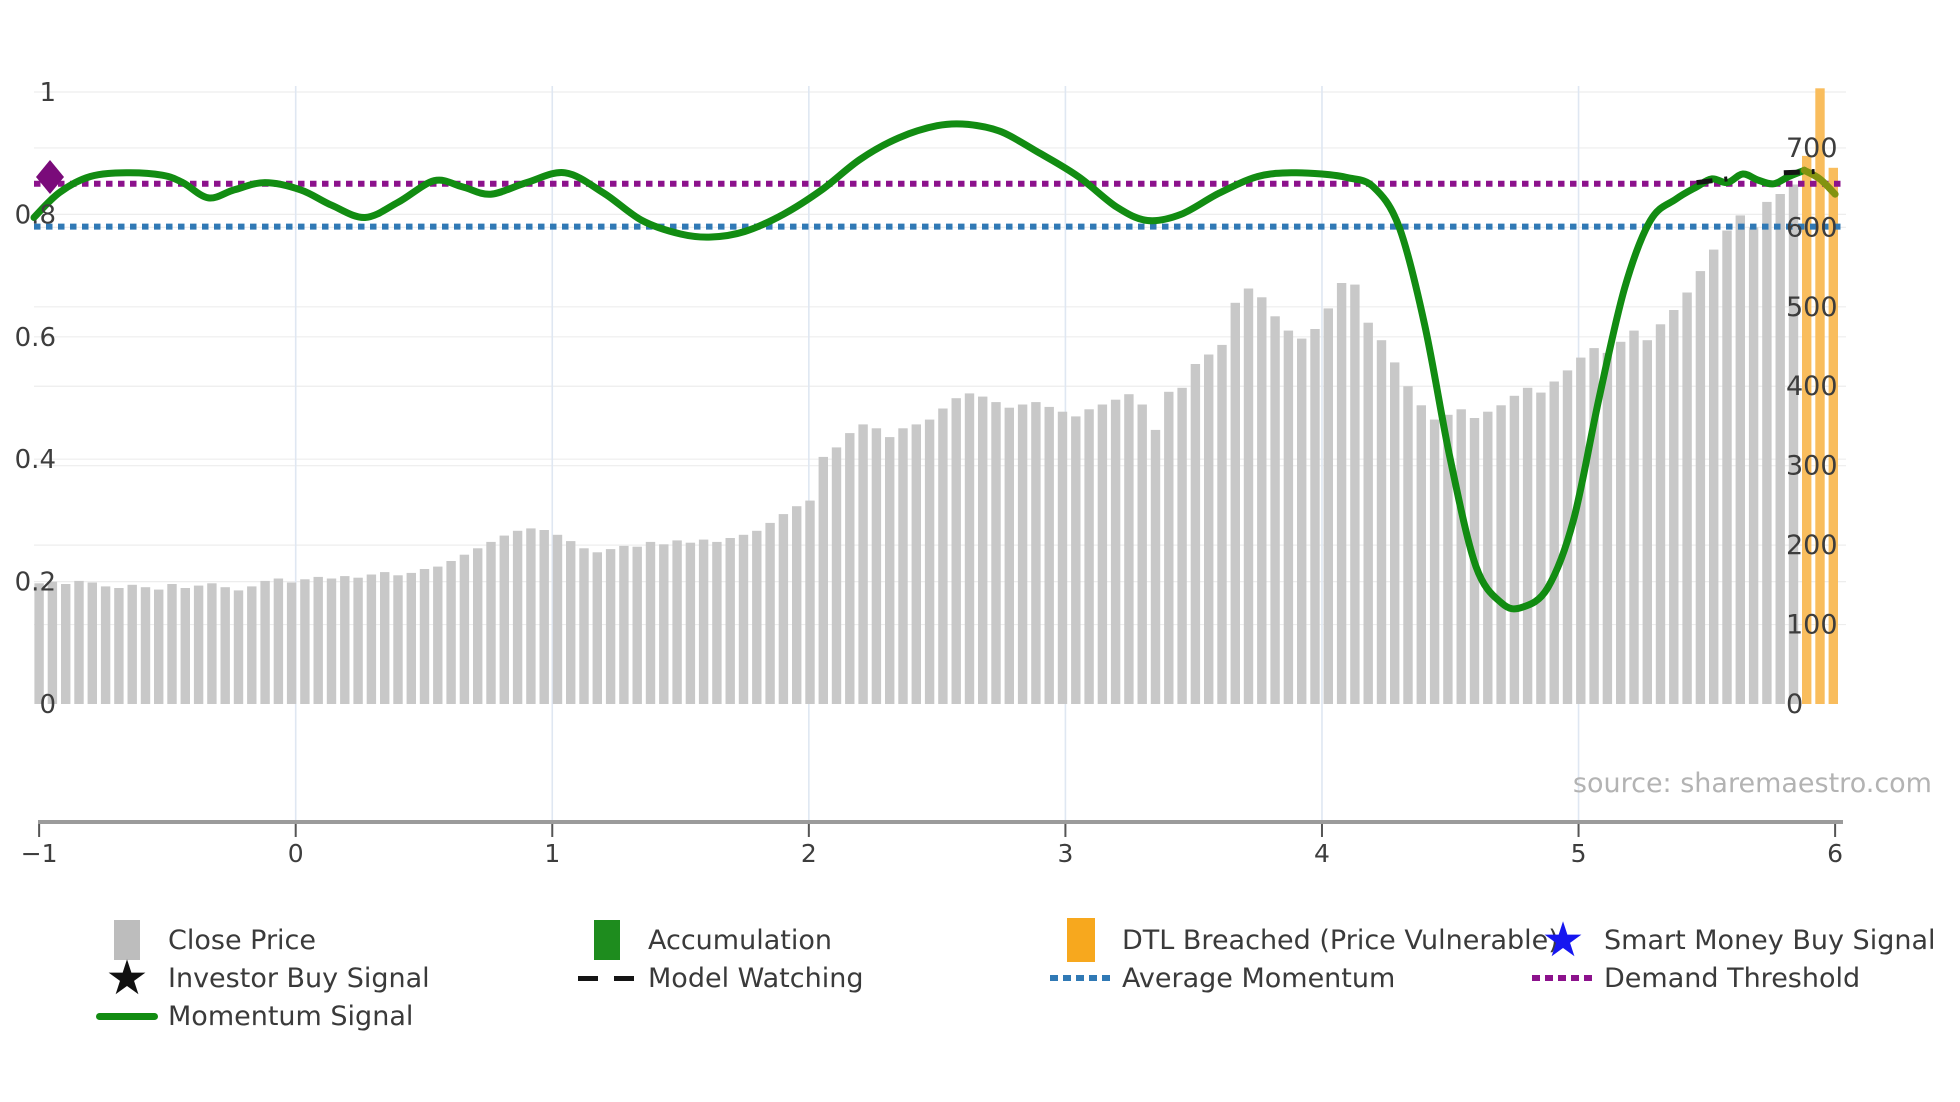  Describe the element at coordinates (35, 338) in the screenshot. I see `y-left-tick-label: 0.6` at that location.